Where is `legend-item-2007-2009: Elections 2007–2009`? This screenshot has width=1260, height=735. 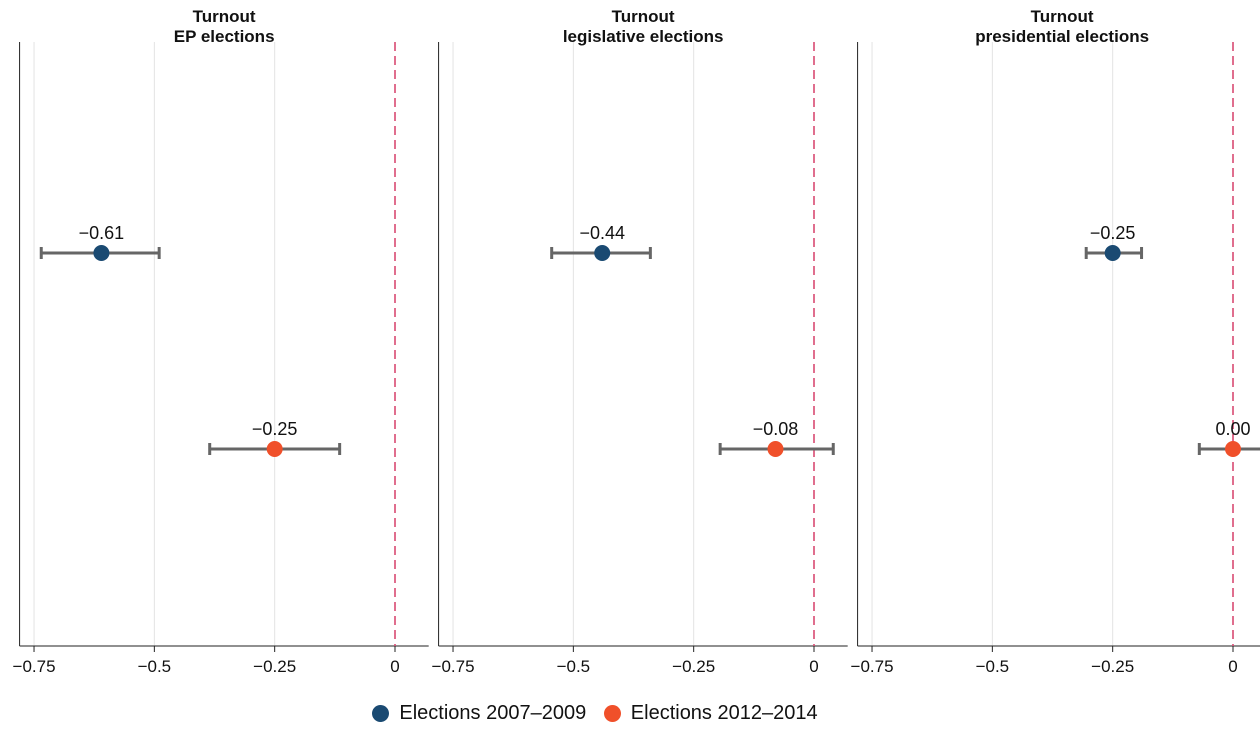 legend-item-2007-2009: Elections 2007–2009 is located at coordinates (479, 713).